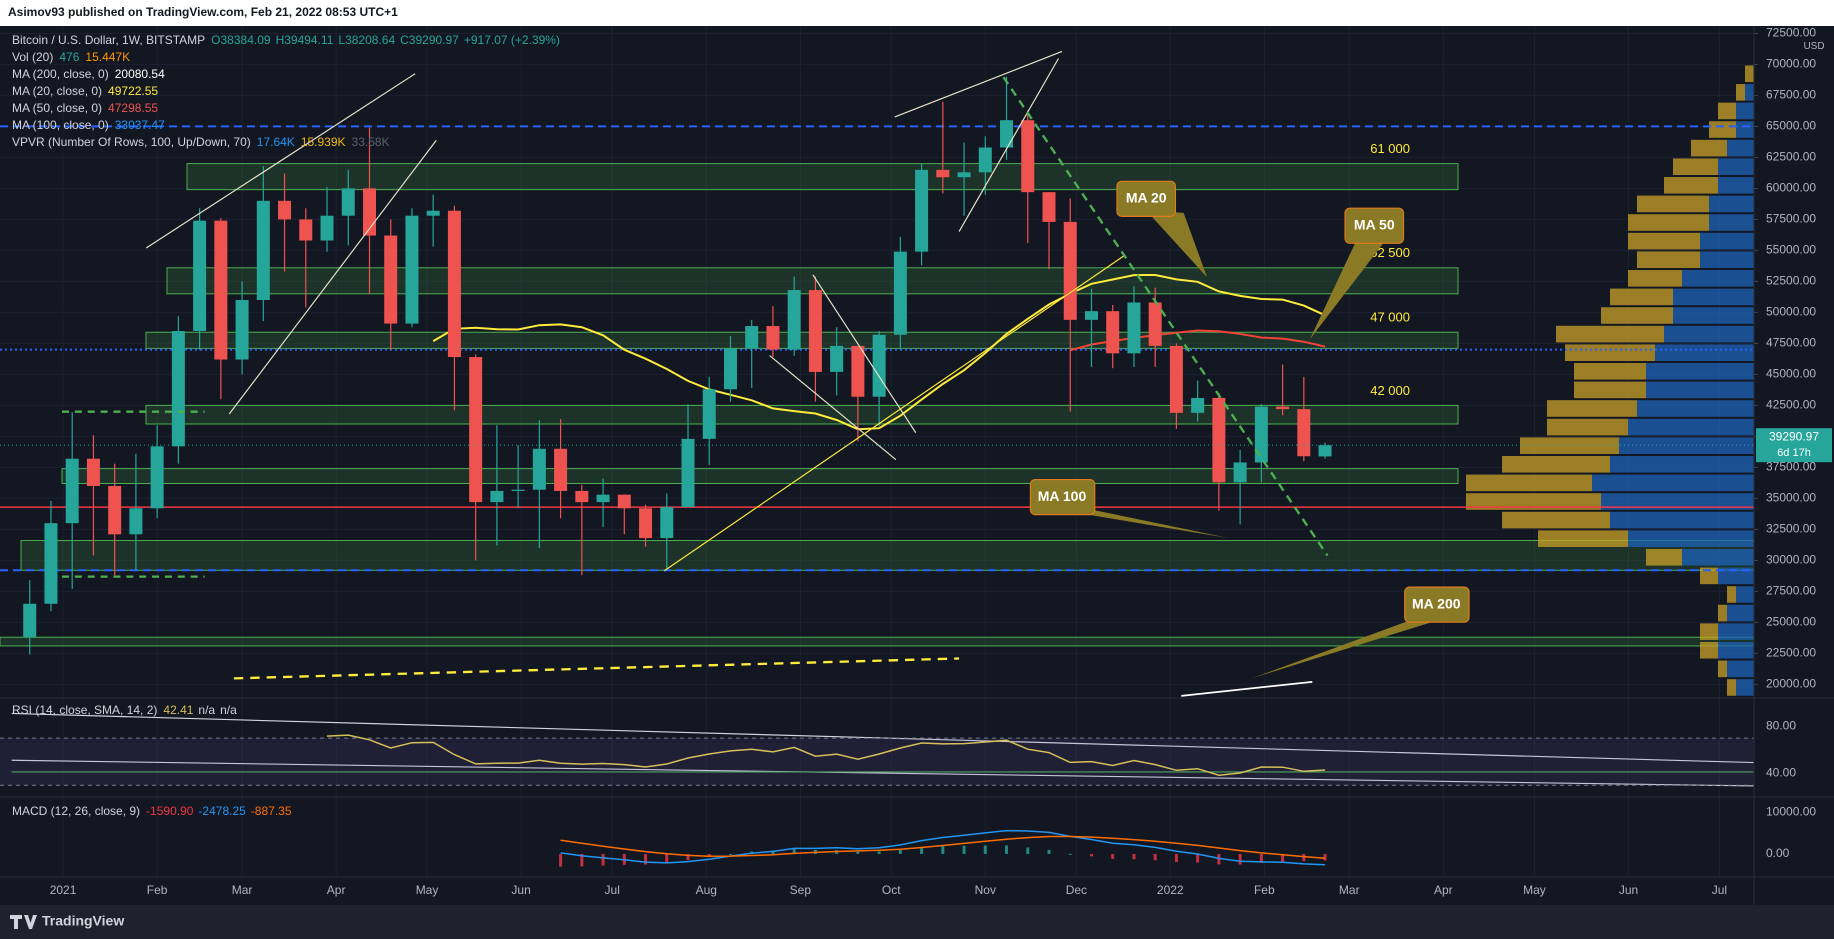 Image resolution: width=1834 pixels, height=939 pixels. I want to click on legend-value: 33.58K, so click(371, 142).